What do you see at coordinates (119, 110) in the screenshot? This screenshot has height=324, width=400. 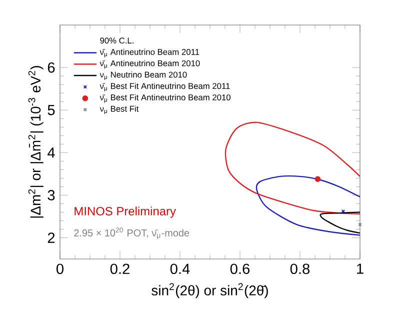 I see `legend-label: ν$_{μ}$ Best Fit` at bounding box center [119, 110].